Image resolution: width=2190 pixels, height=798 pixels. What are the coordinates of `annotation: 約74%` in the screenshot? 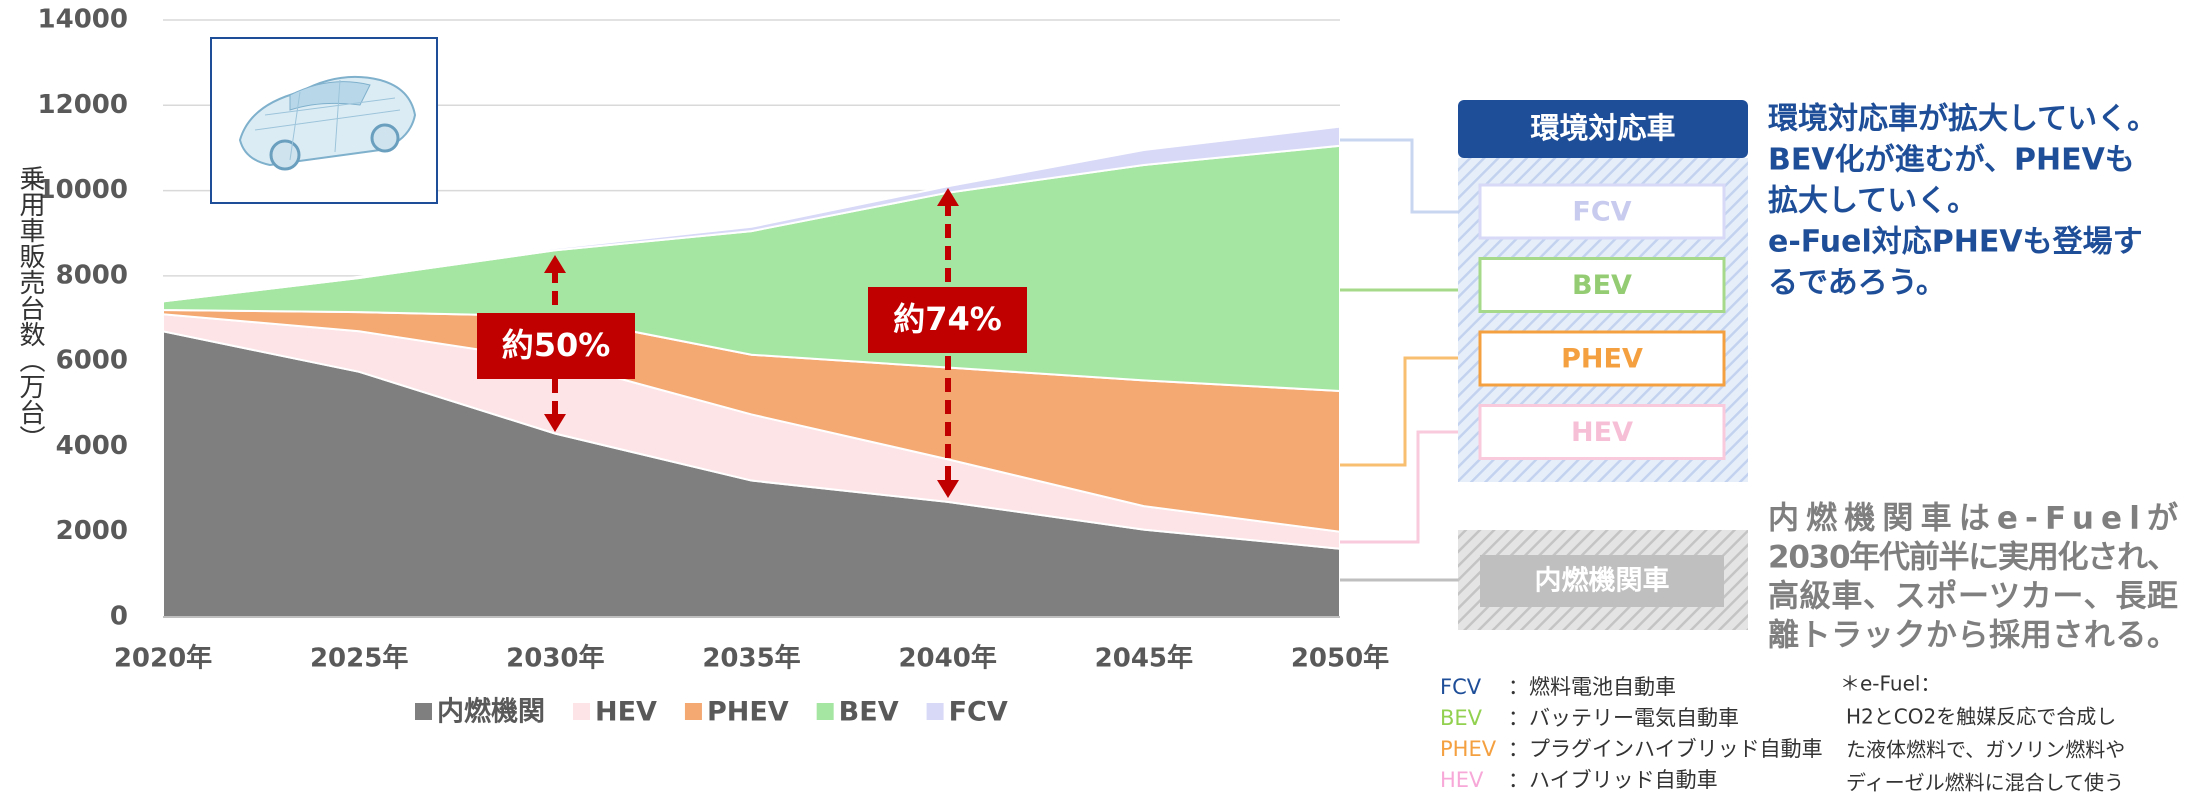 It's located at (947, 319).